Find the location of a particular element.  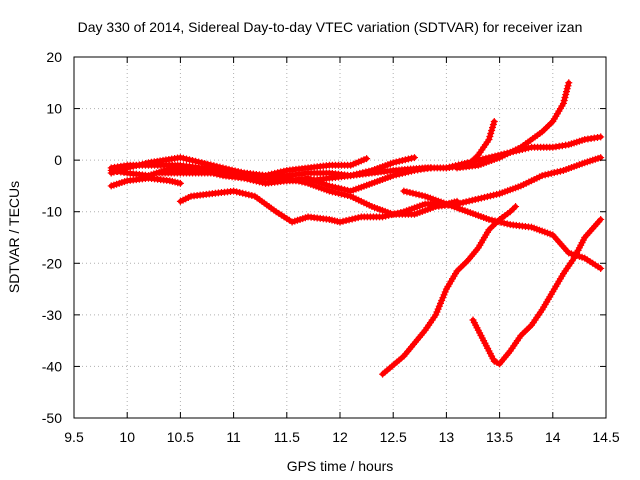

series-arc4 is located at coordinates (145, 182).